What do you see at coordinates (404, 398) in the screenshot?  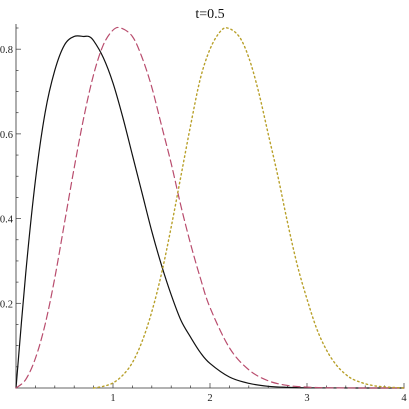 I see `x-tick-label: 4` at bounding box center [404, 398].